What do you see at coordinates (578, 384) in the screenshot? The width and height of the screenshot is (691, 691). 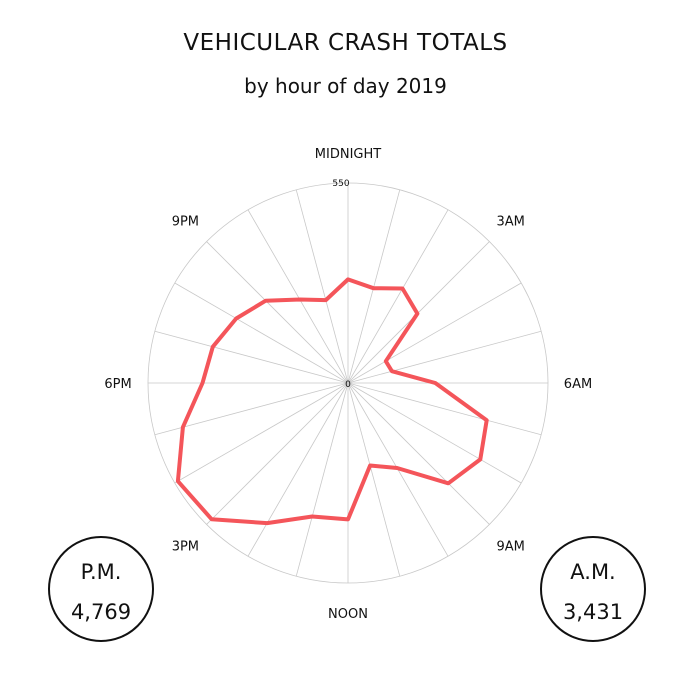 I see `hour-label: 6AM` at bounding box center [578, 384].